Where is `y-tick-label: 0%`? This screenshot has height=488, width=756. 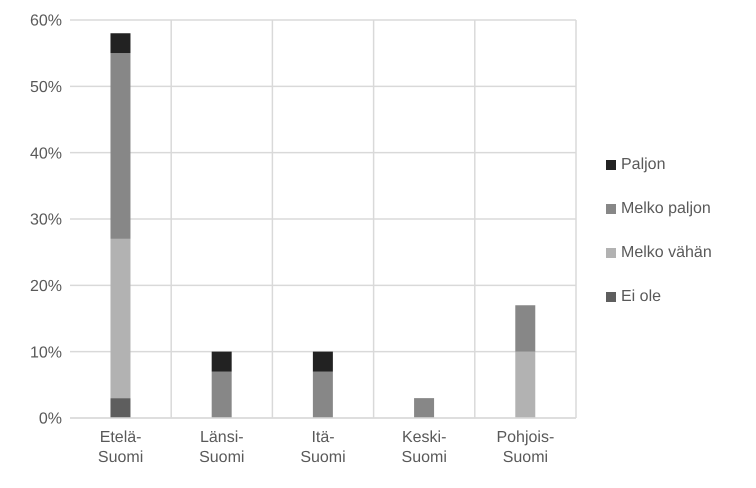
y-tick-label: 0% is located at coordinates (50, 419).